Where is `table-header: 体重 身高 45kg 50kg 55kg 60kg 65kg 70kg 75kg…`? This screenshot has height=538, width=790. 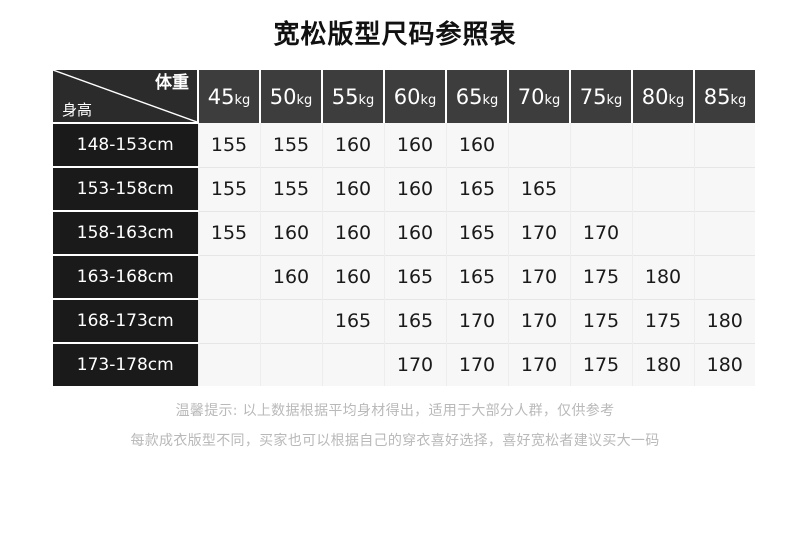 table-header: 体重 身高 45kg 50kg 55kg 60kg 65kg 70kg 75kg… is located at coordinates (404, 96).